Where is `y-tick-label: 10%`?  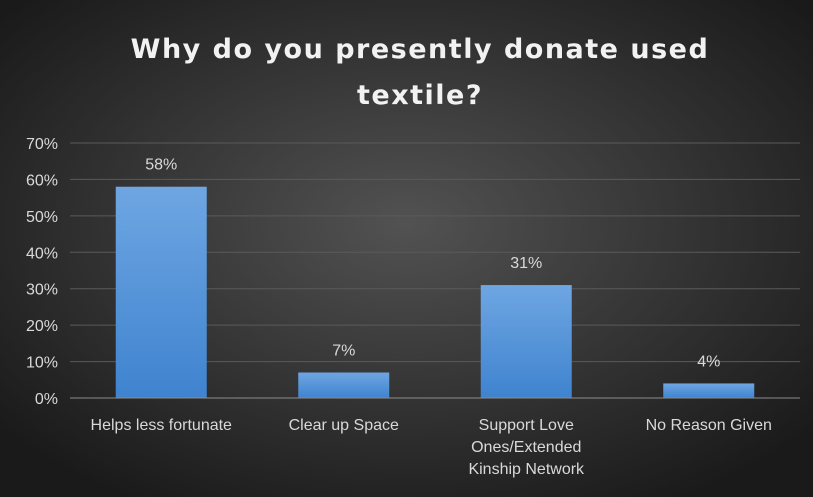
y-tick-label: 10% is located at coordinates (42, 363).